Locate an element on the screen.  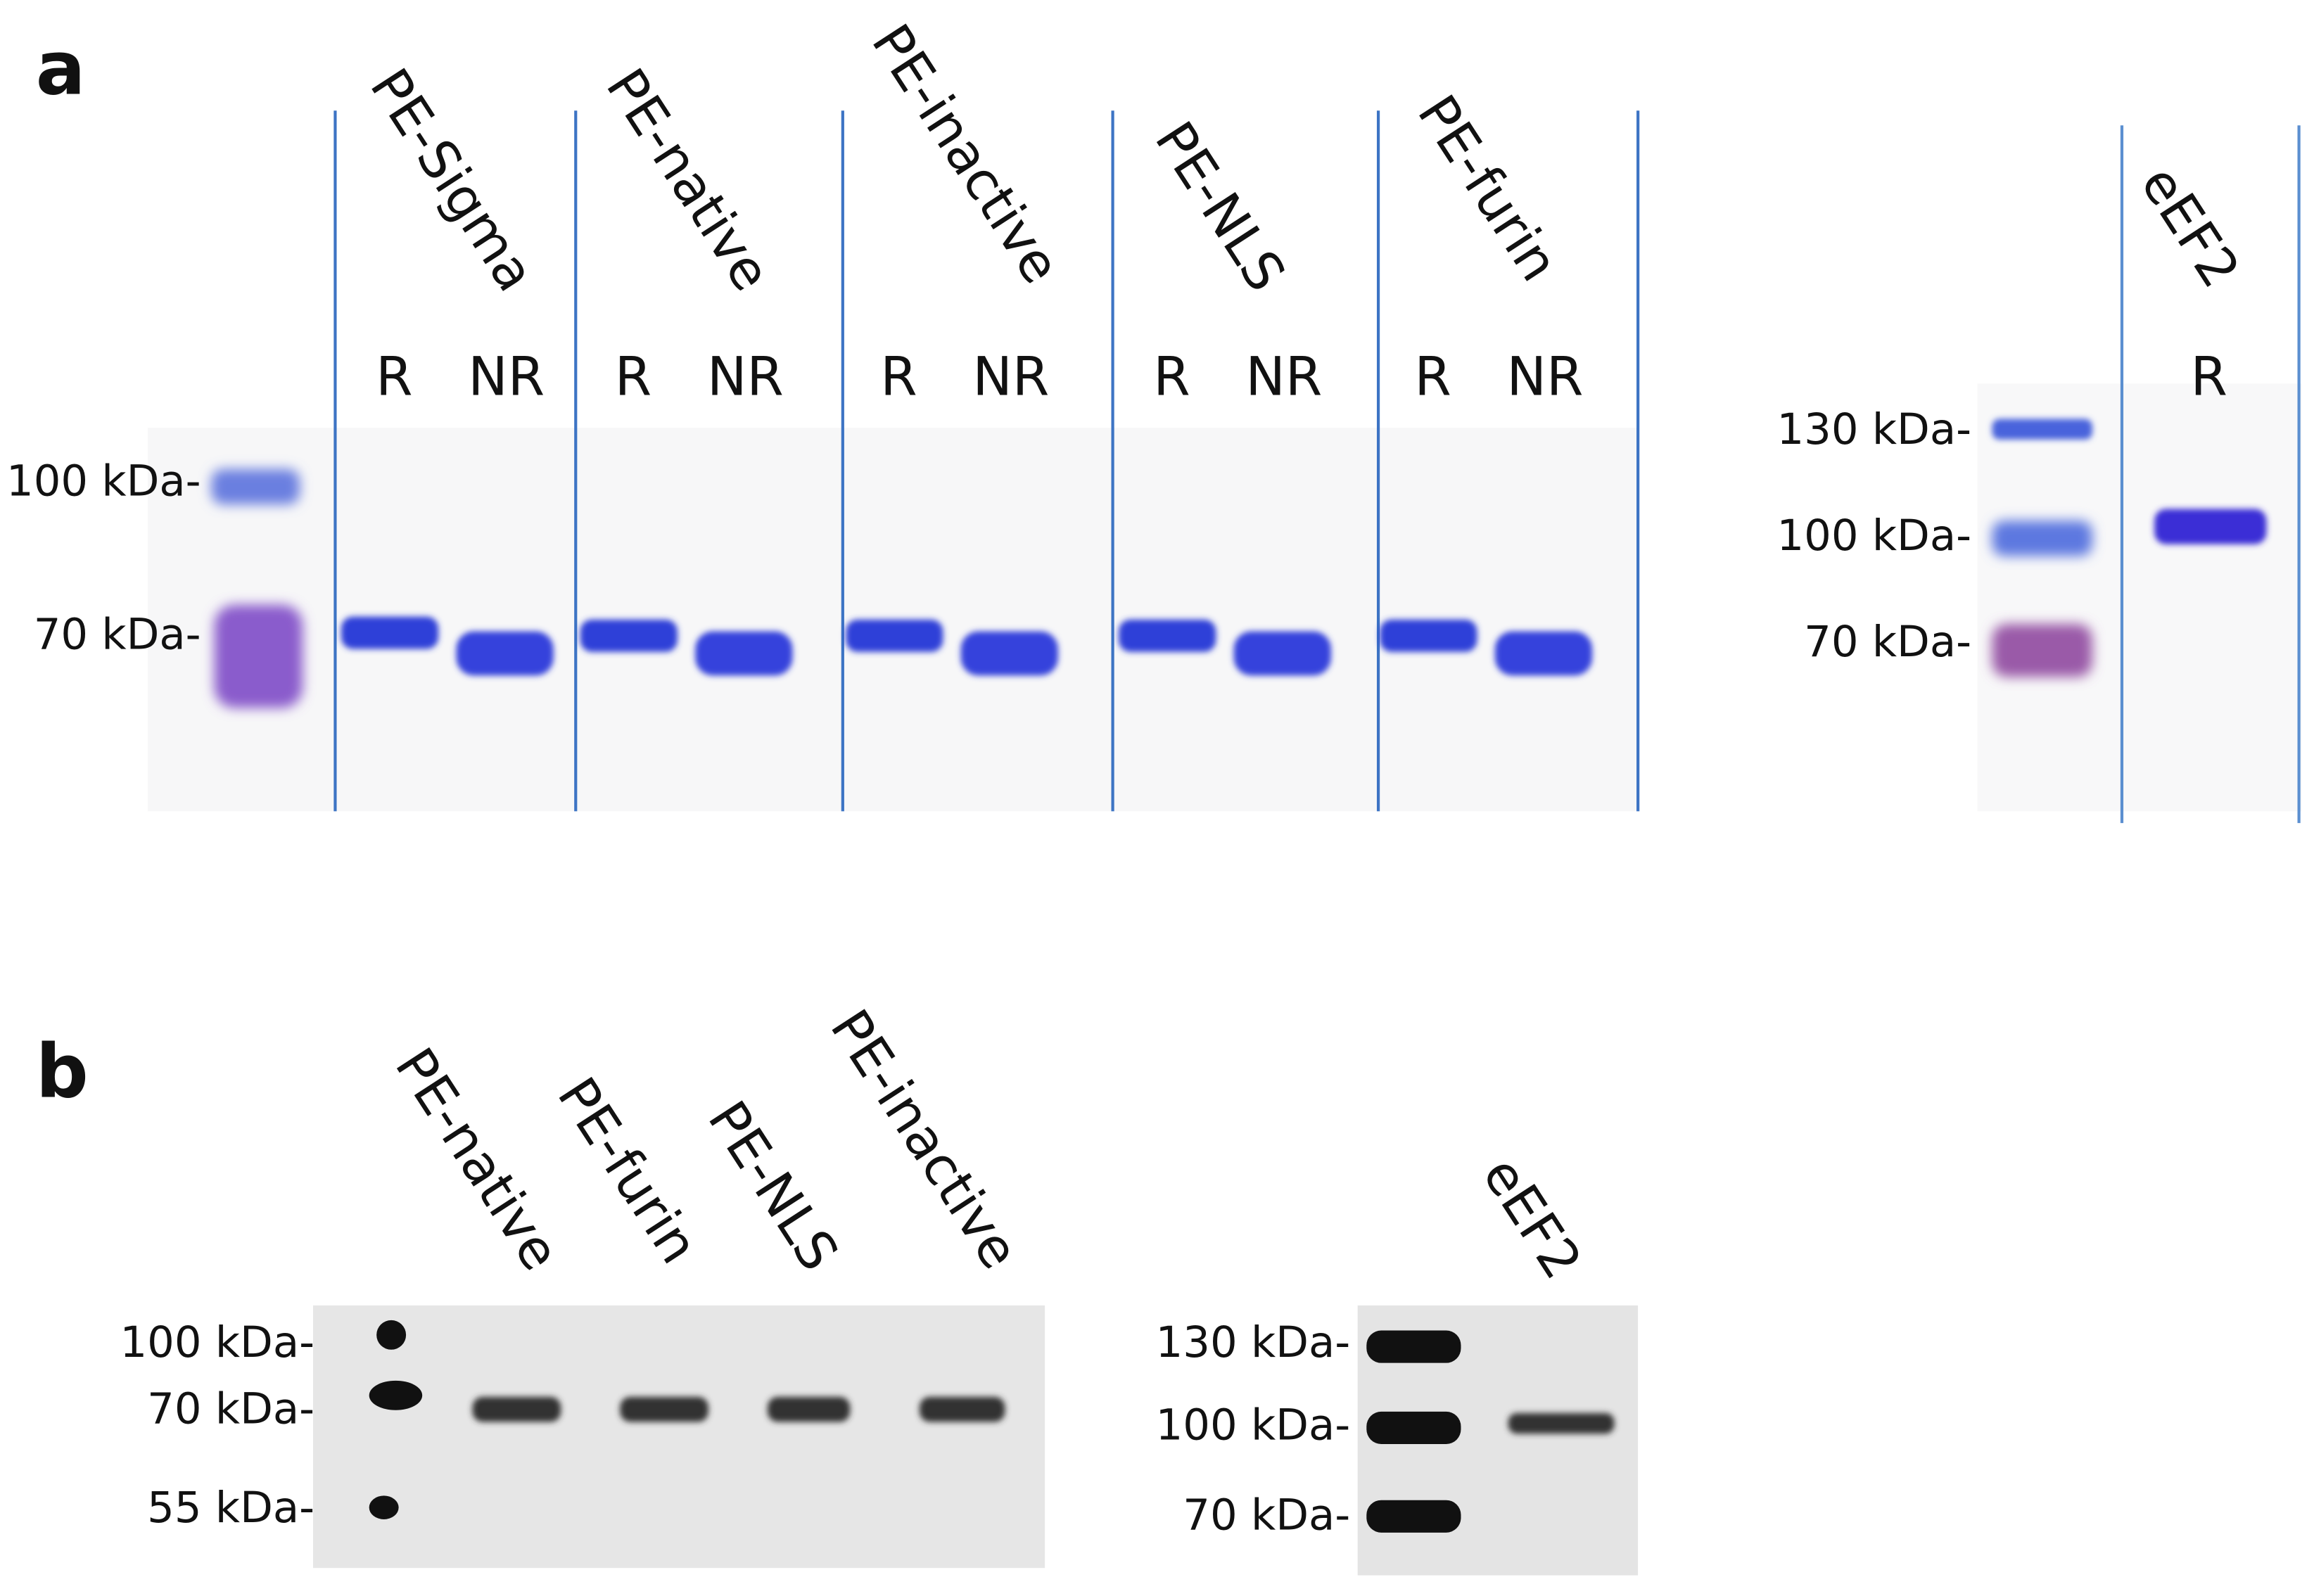
blot-background is located at coordinates (678, 1437).